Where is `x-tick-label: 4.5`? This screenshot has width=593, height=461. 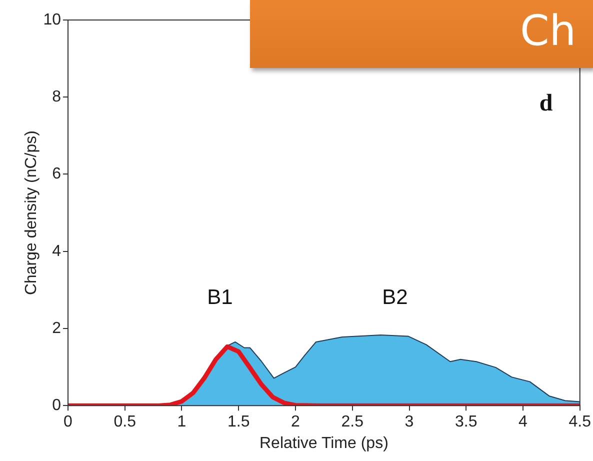
x-tick-label: 4.5 is located at coordinates (580, 422).